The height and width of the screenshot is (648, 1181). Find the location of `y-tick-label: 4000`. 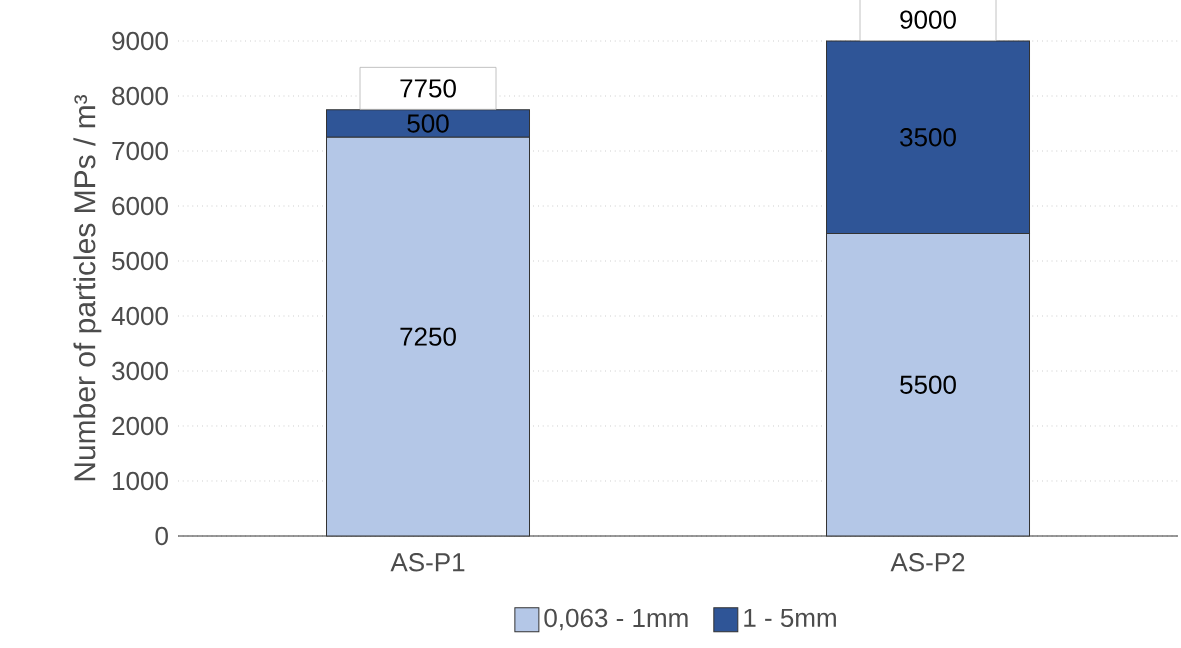

y-tick-label: 4000 is located at coordinates (139, 316).